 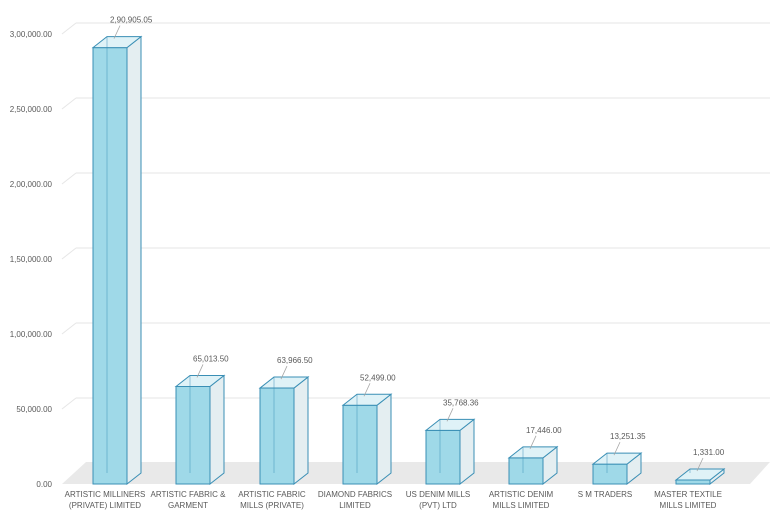 I want to click on category-label: S M TRADERS, so click(x=605, y=494).